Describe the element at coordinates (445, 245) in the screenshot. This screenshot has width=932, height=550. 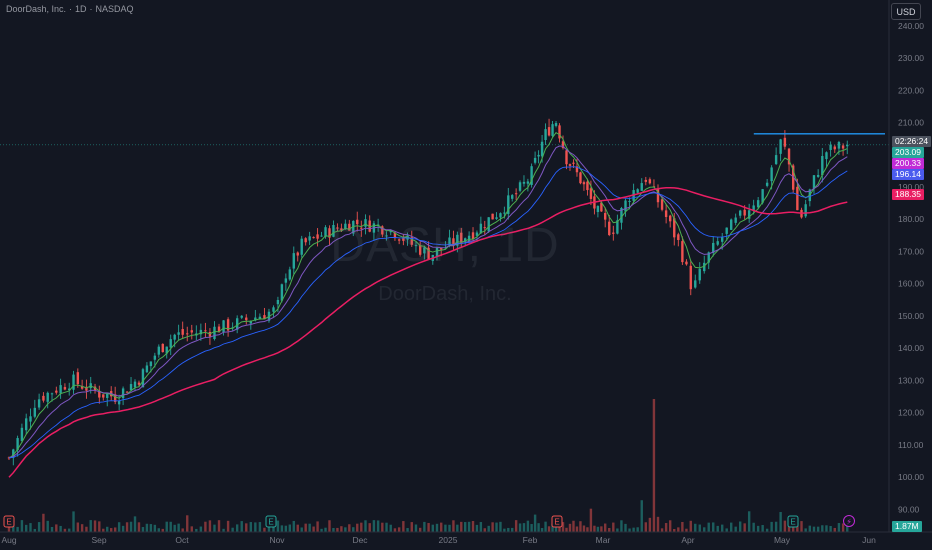
I see `watermark-ticker: DASH, 1D` at that location.